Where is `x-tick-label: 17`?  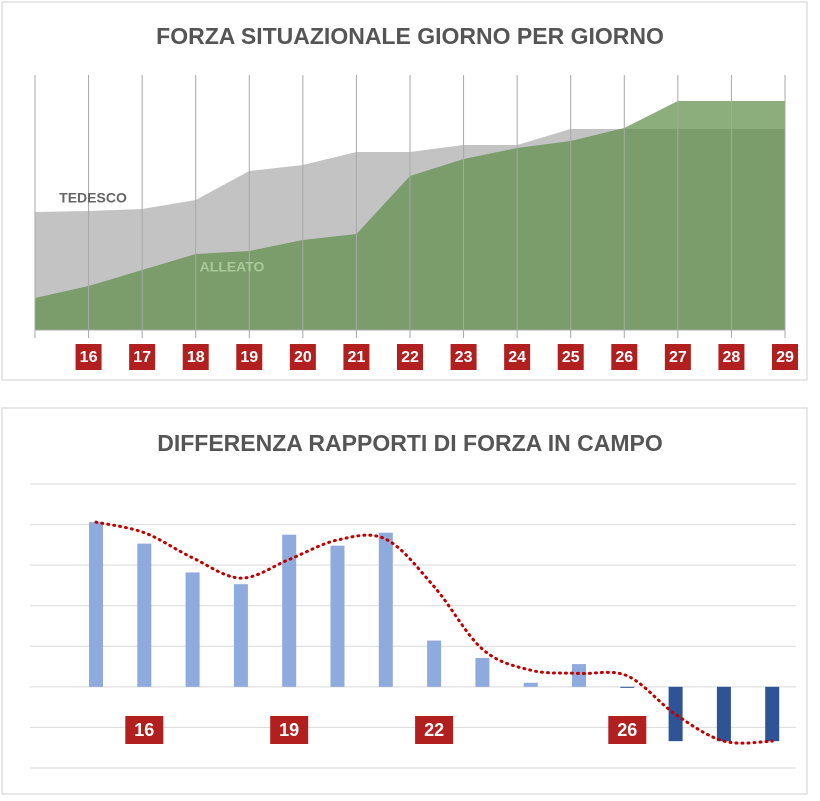 x-tick-label: 17 is located at coordinates (142, 357).